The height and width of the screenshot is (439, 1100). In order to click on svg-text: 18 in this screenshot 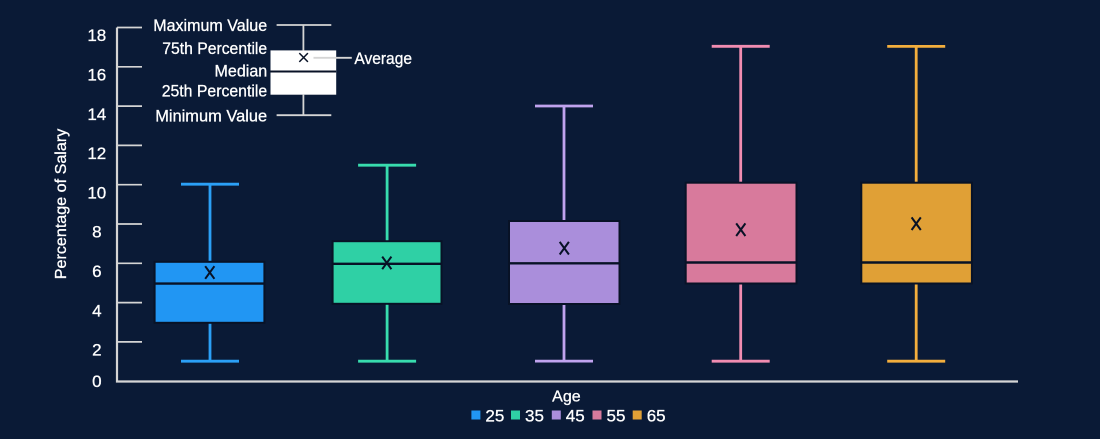, I will do `click(96, 35)`.